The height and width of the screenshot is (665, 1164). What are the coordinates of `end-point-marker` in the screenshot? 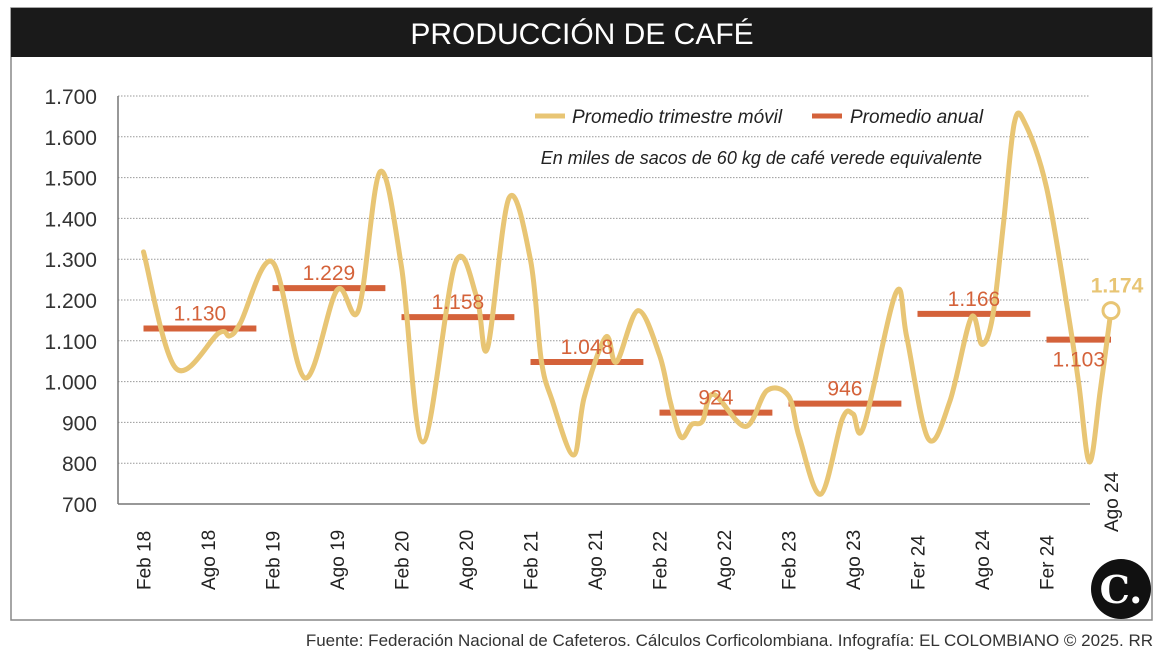 It's located at (1111, 311).